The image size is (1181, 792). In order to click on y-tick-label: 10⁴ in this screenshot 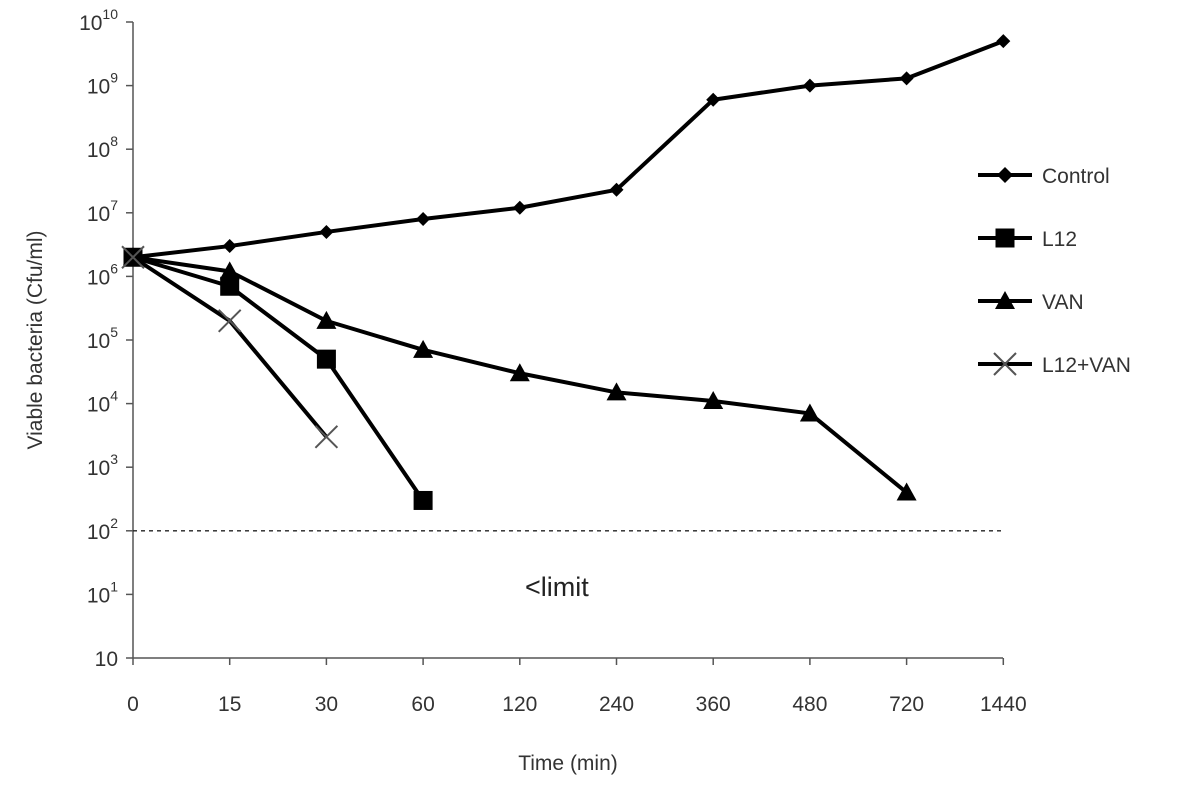, I will do `click(102, 402)`.